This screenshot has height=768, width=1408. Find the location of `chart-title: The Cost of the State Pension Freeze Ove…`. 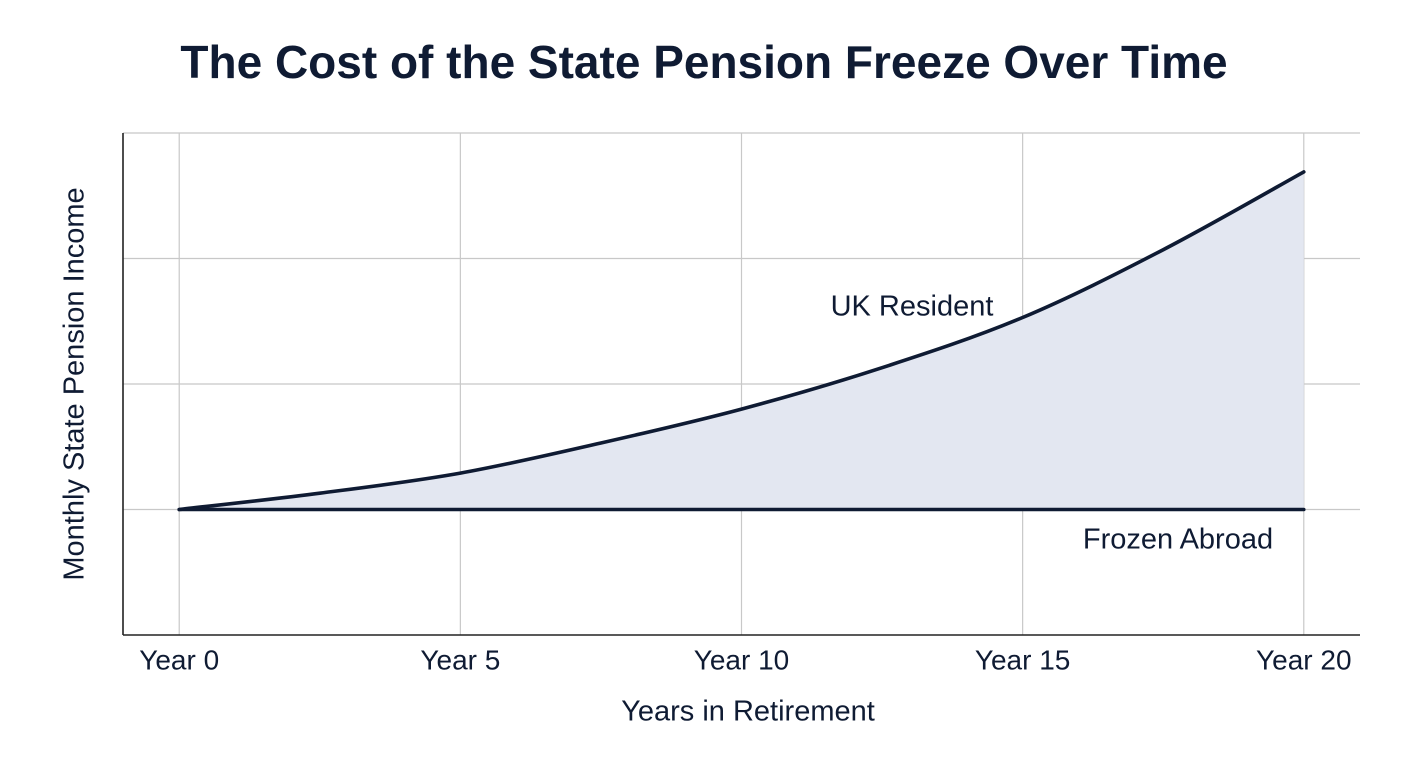

chart-title: The Cost of the State Pension Freeze Ove… is located at coordinates (703, 62).